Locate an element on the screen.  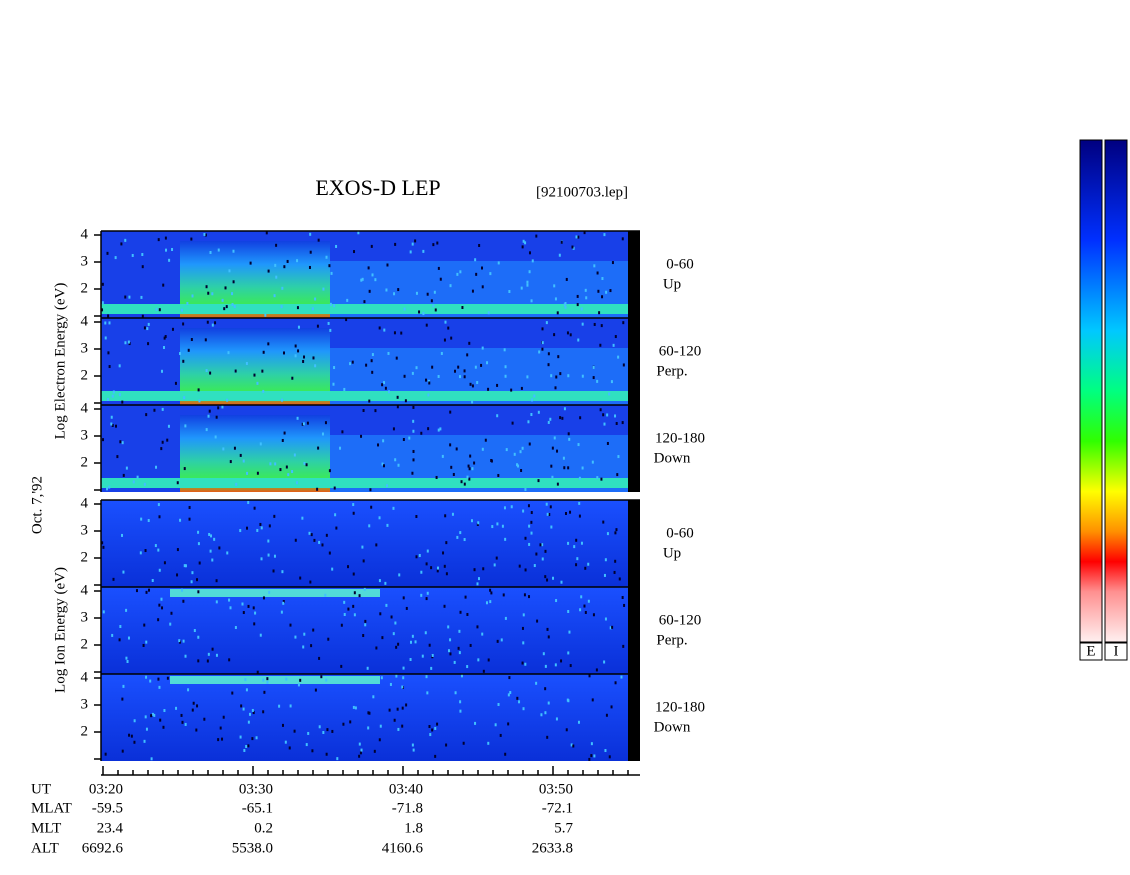
y-tick-label: 2 is located at coordinates (85, 557).